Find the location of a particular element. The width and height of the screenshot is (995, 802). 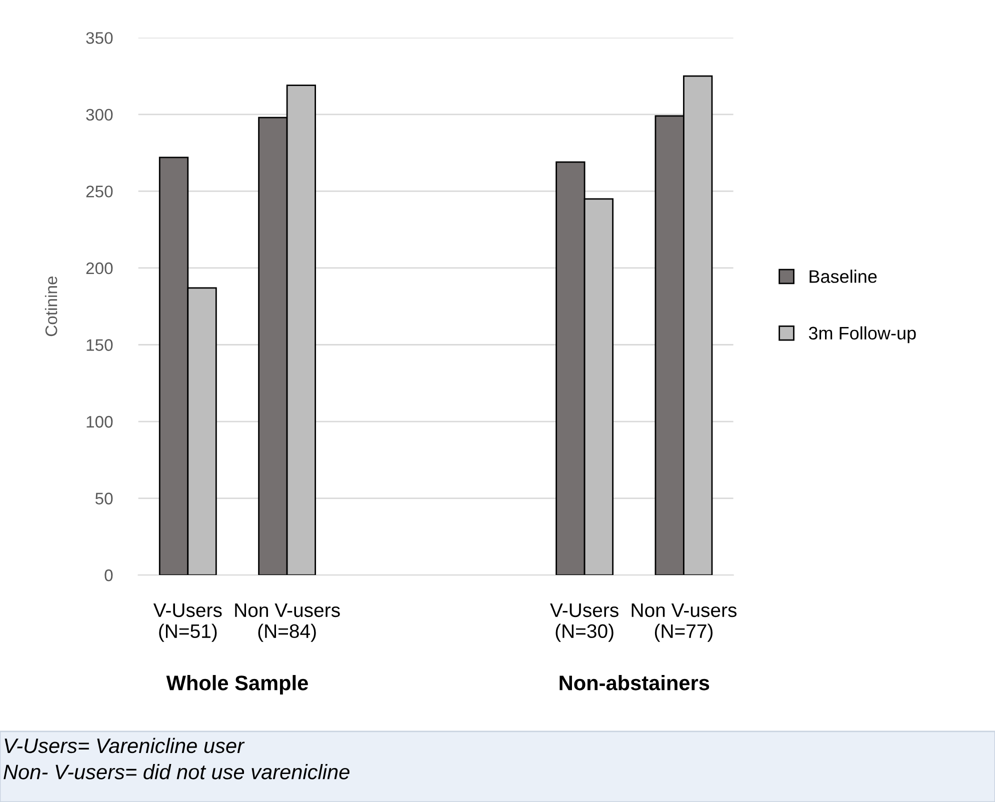

y-tick-label: 100 is located at coordinates (99, 422).